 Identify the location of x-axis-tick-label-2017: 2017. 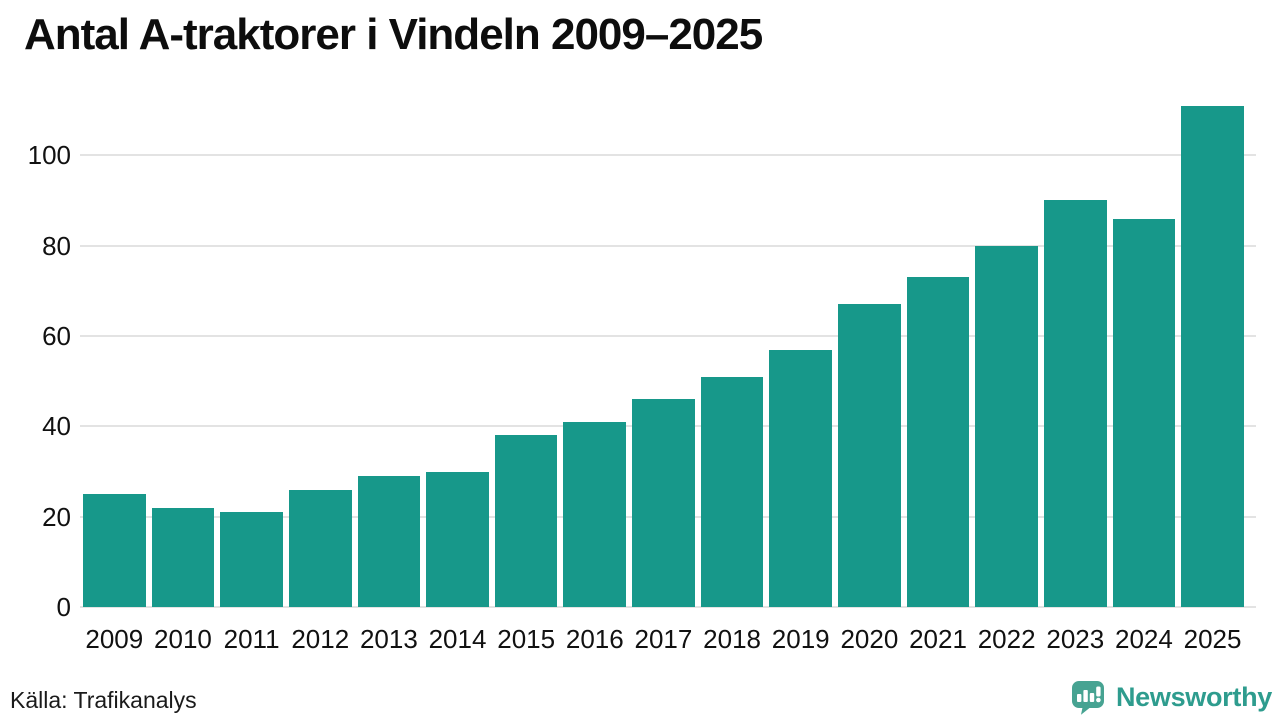
(663, 639).